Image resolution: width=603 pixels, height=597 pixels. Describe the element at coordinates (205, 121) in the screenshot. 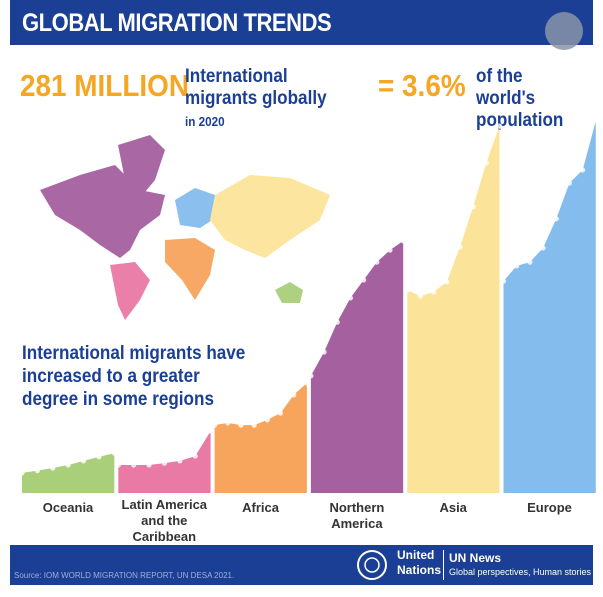

I see `headline-year: in 2020` at that location.